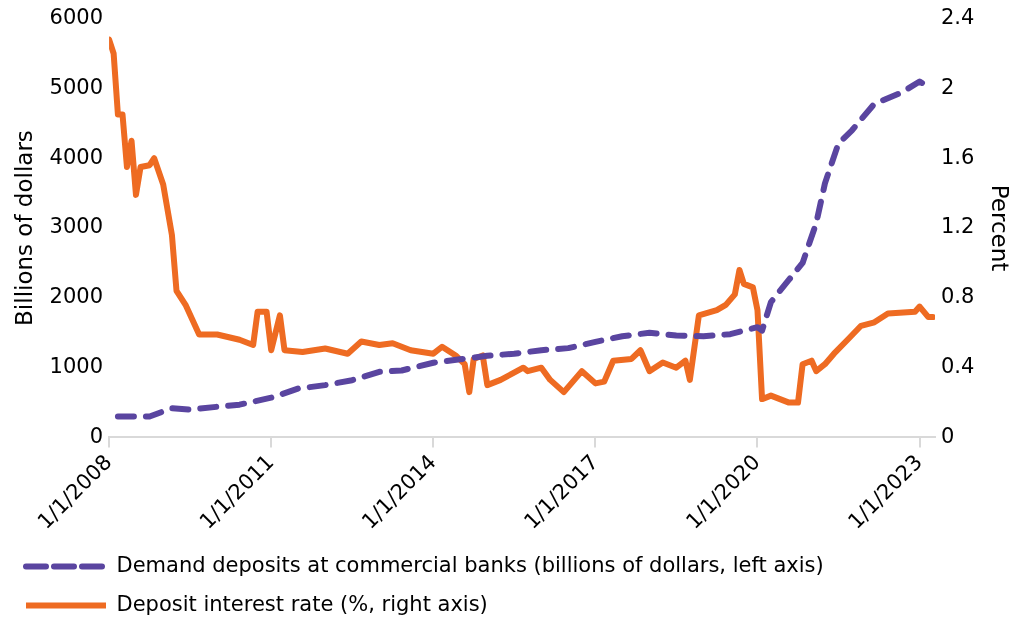  What do you see at coordinates (958, 226) in the screenshot?
I see `y2-tick-label: 1.2` at bounding box center [958, 226].